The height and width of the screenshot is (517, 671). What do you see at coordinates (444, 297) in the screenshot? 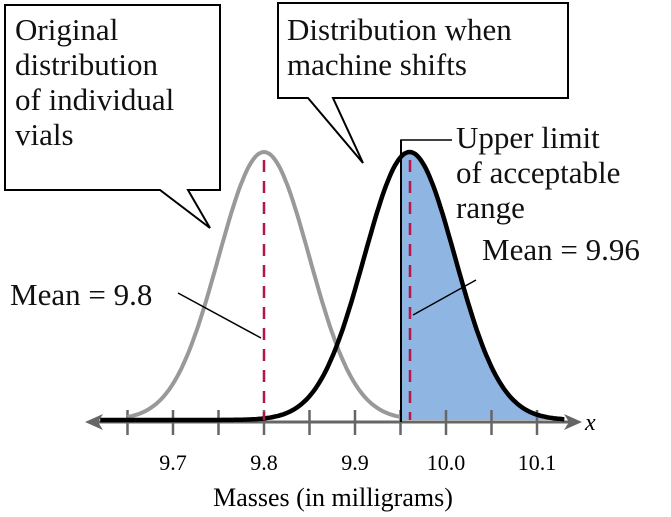
I see `mean-shifted-leader` at bounding box center [444, 297].